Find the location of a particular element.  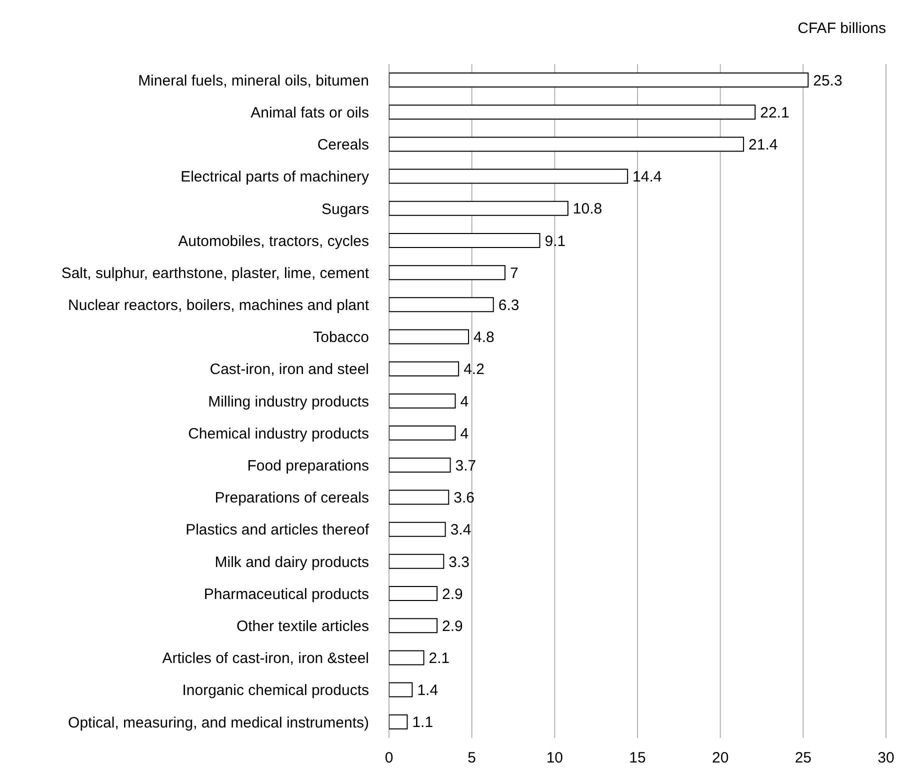

y-tick-label: Pharmaceutical products is located at coordinates (286, 594).